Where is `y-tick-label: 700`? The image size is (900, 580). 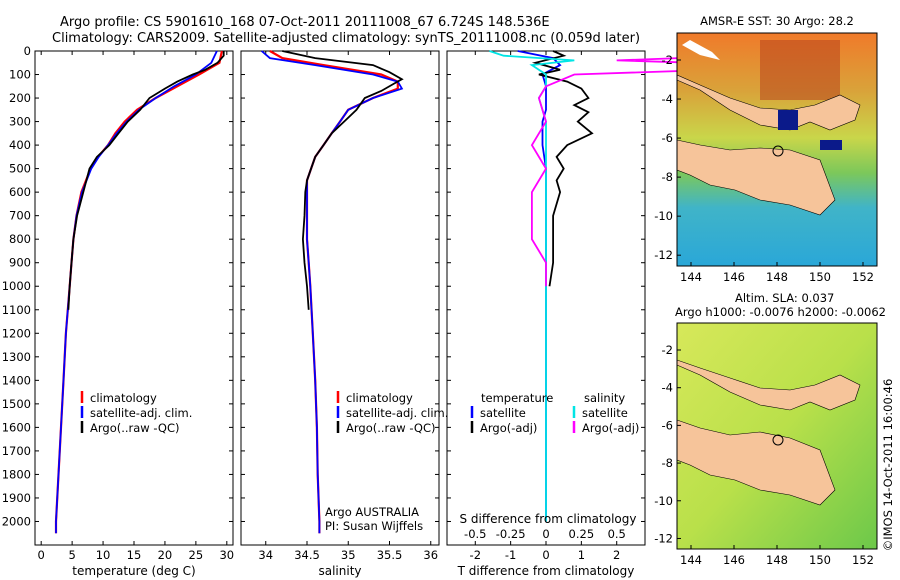 y-tick-label: 700 is located at coordinates (20, 216).